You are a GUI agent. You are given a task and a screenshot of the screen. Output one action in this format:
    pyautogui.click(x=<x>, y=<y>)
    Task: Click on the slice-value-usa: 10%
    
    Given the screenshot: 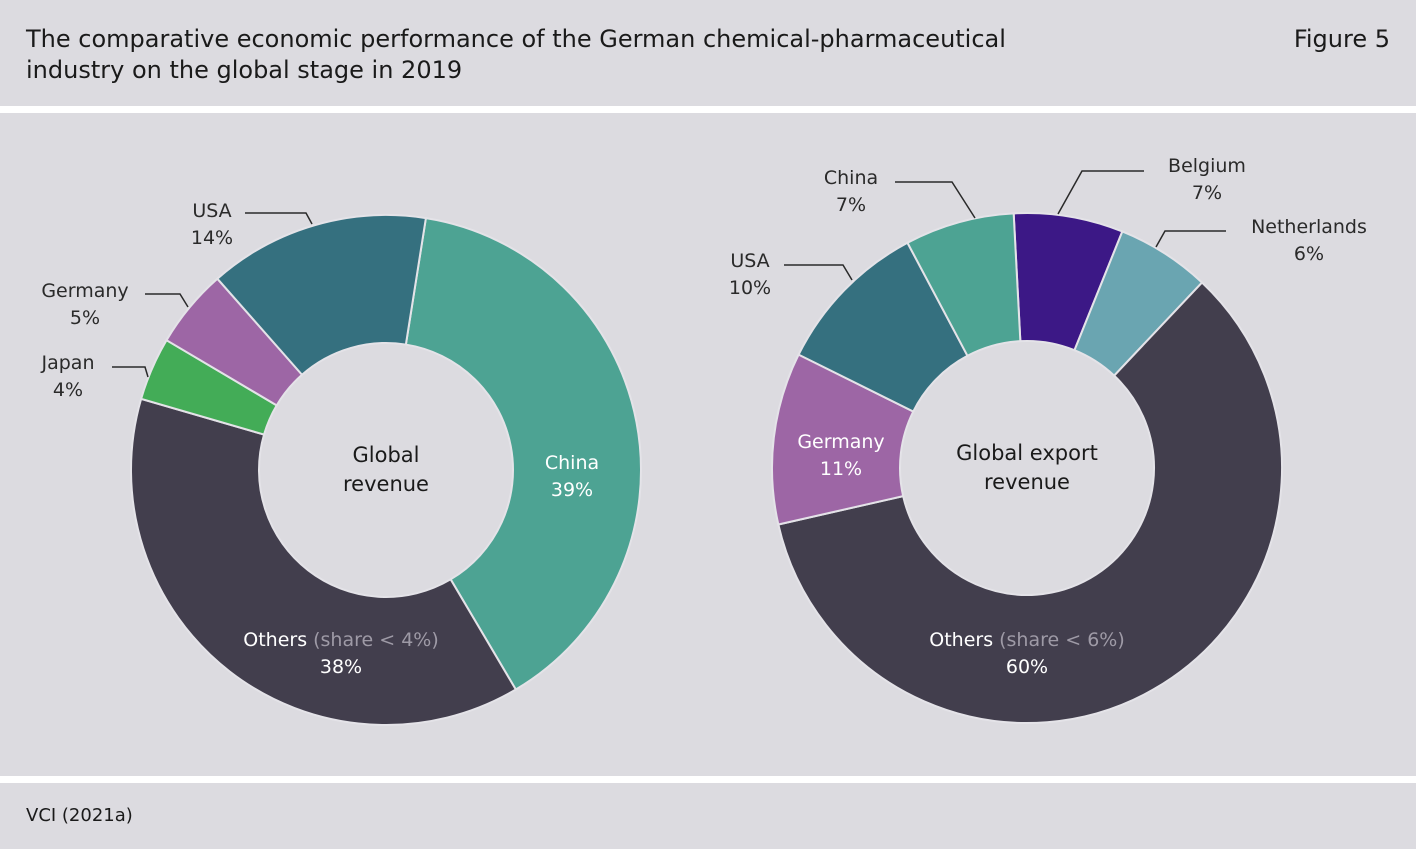 What is the action you would take?
    pyautogui.click(x=750, y=288)
    